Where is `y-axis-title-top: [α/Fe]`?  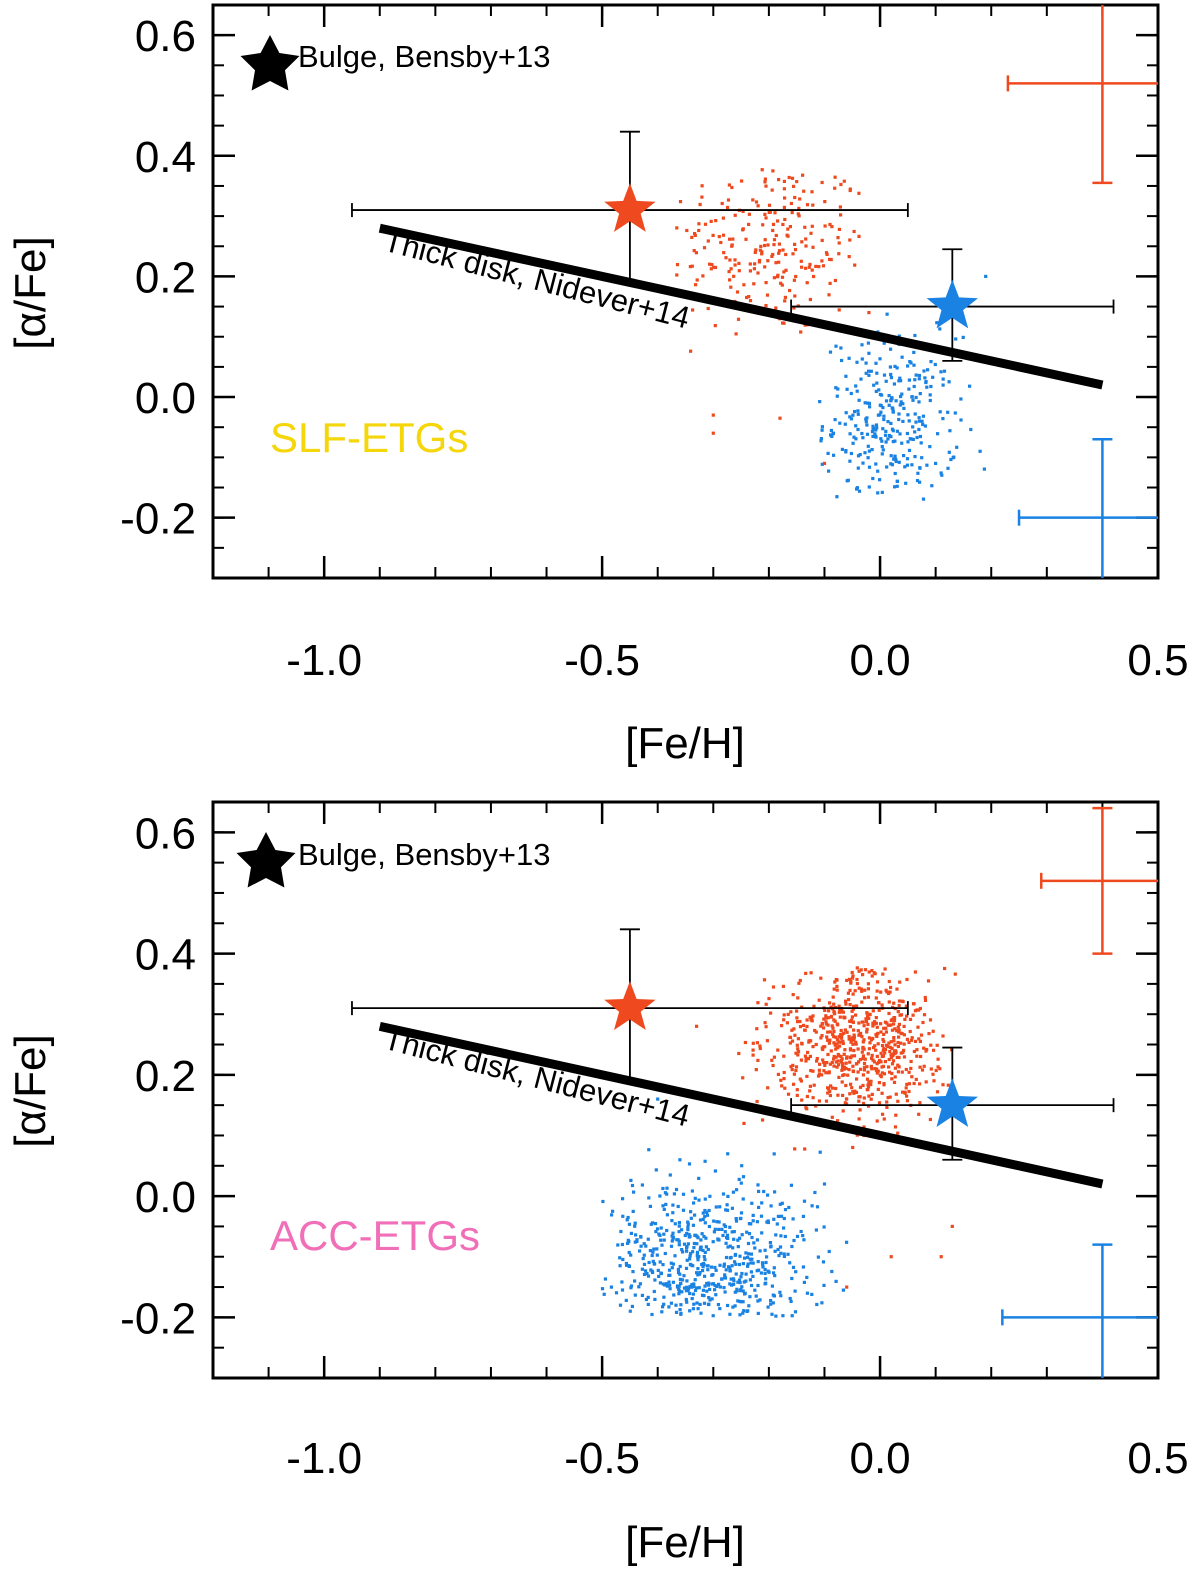
y-axis-title-top: [α/Fe] is located at coordinates (30, 292).